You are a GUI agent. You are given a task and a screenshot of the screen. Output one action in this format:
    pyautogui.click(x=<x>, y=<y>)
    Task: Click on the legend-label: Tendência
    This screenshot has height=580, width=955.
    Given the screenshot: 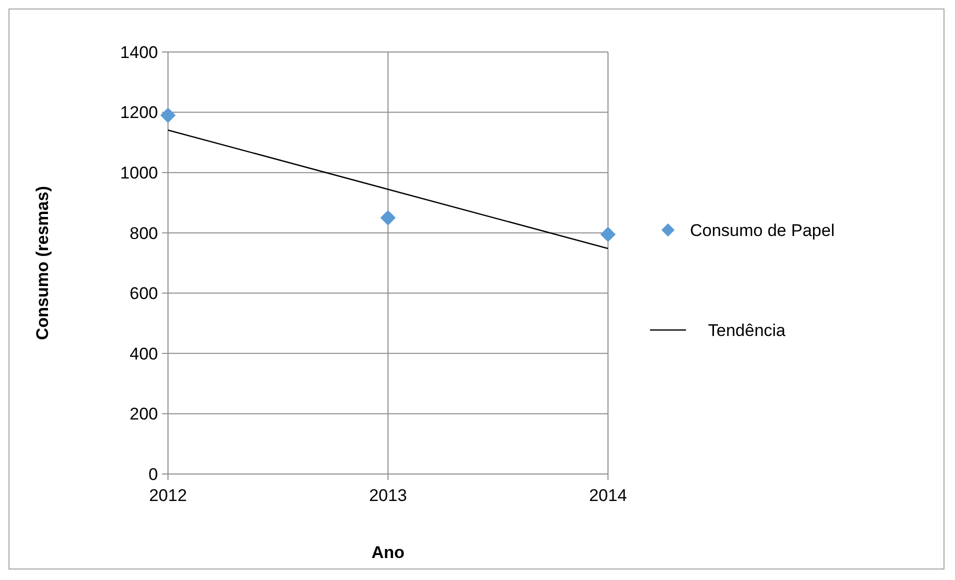 What is the action you would take?
    pyautogui.click(x=747, y=330)
    